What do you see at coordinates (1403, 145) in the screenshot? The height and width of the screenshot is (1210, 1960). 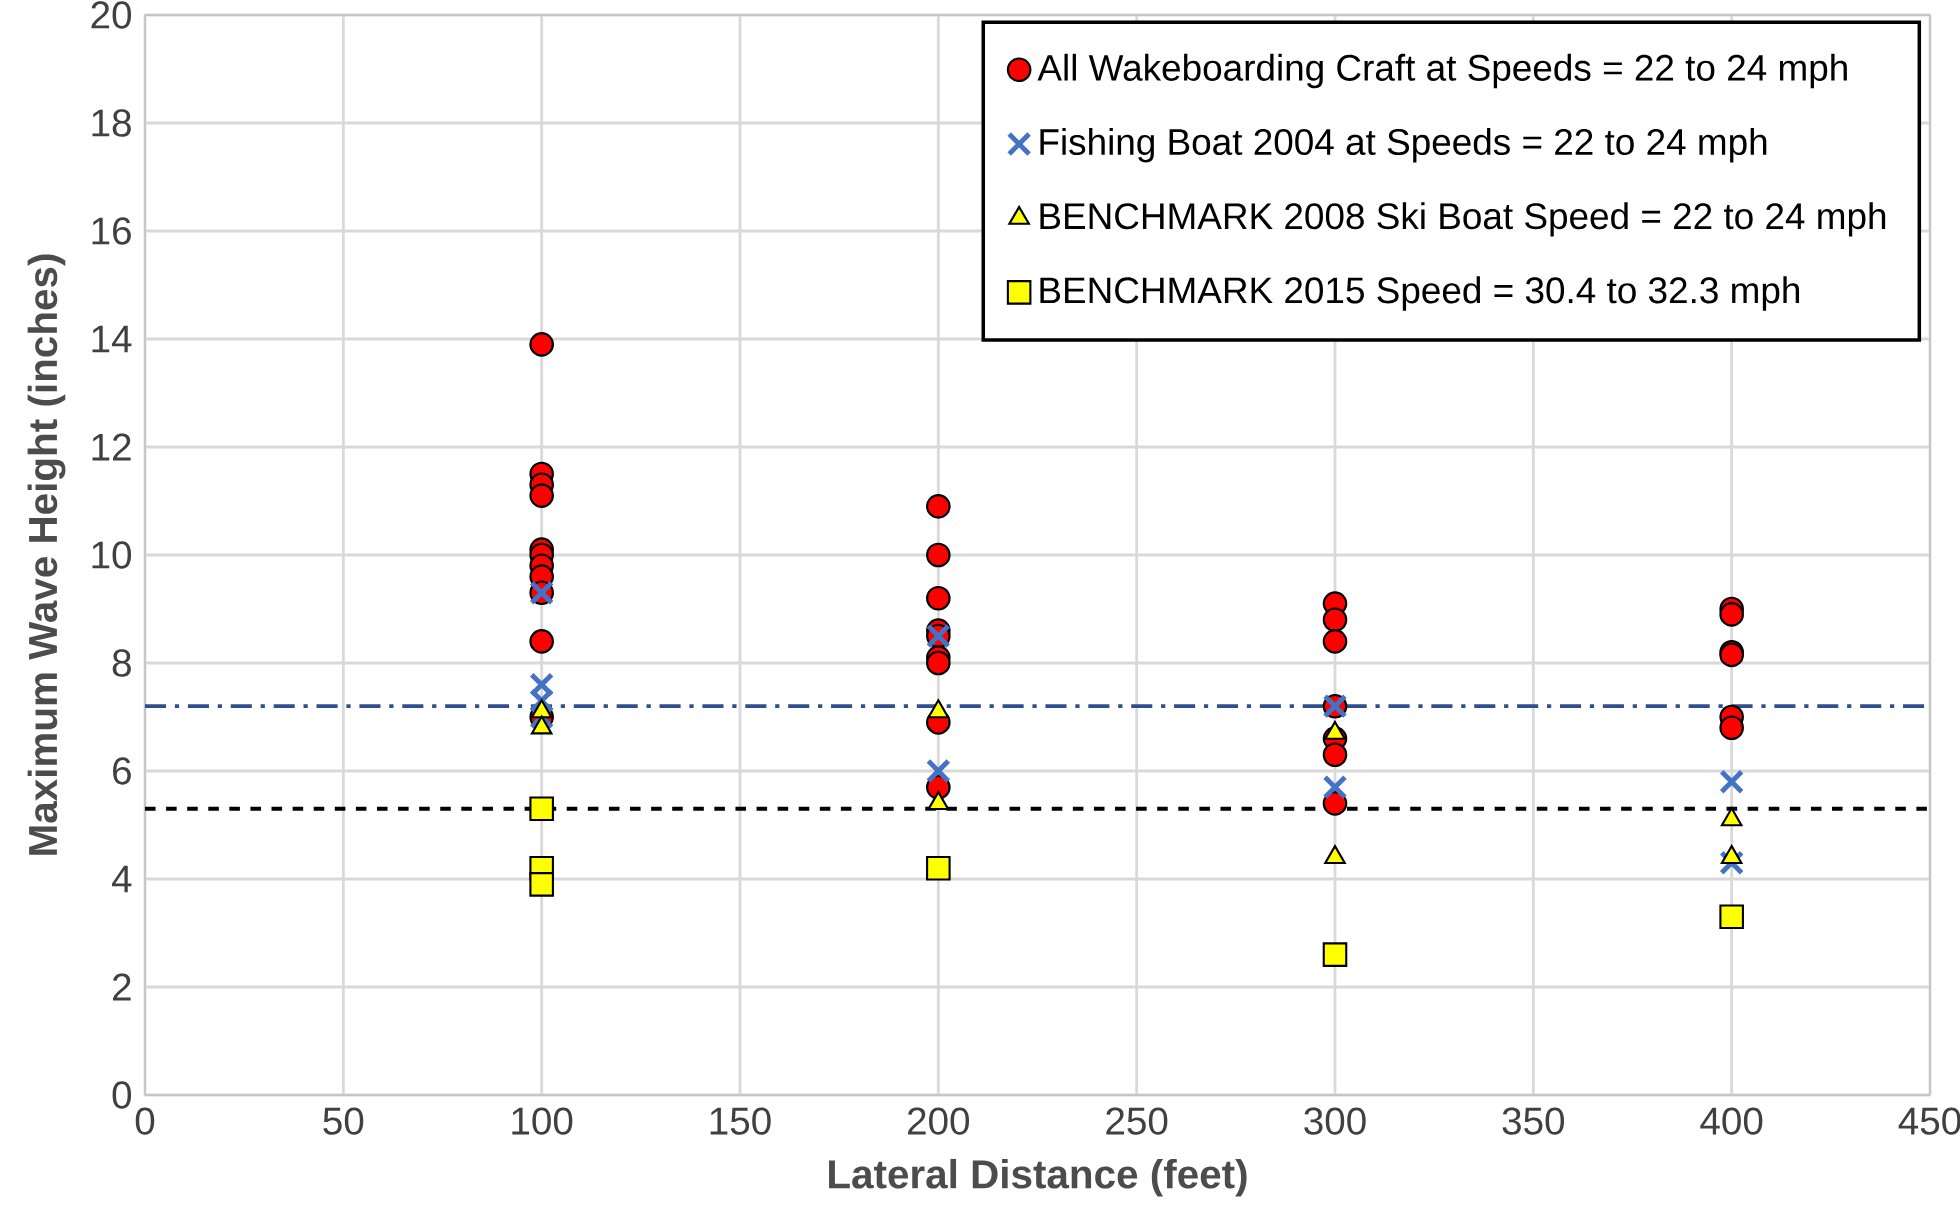 I see `legend-label: Fishing Boat 2004 at Speeds = 22 to 24 mph` at bounding box center [1403, 145].